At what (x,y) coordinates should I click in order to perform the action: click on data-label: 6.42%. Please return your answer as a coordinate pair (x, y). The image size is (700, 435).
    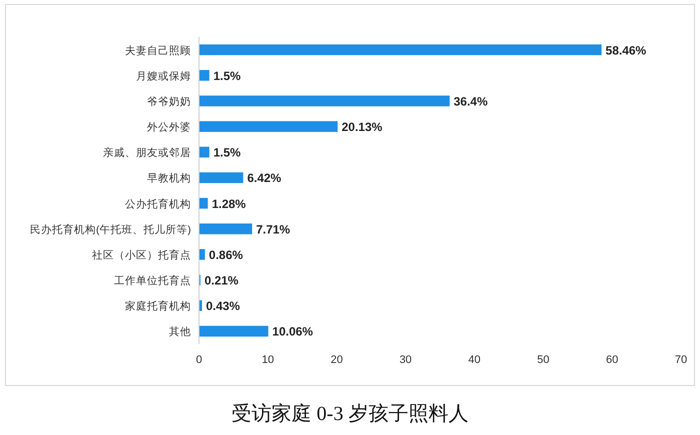
    Looking at the image, I should click on (264, 178).